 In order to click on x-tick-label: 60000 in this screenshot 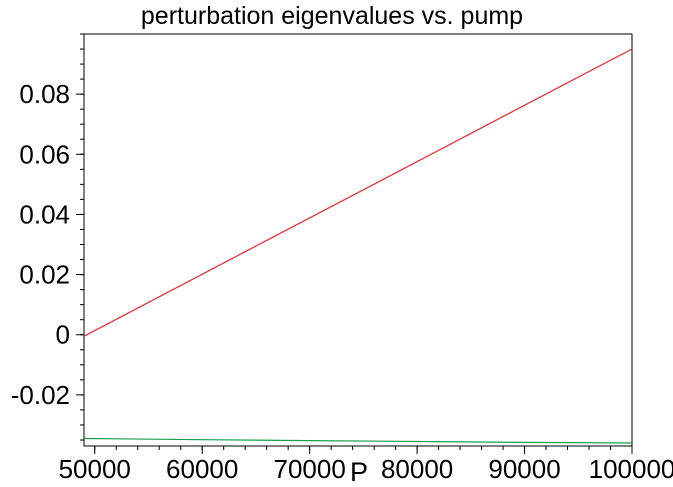, I will do `click(202, 469)`.